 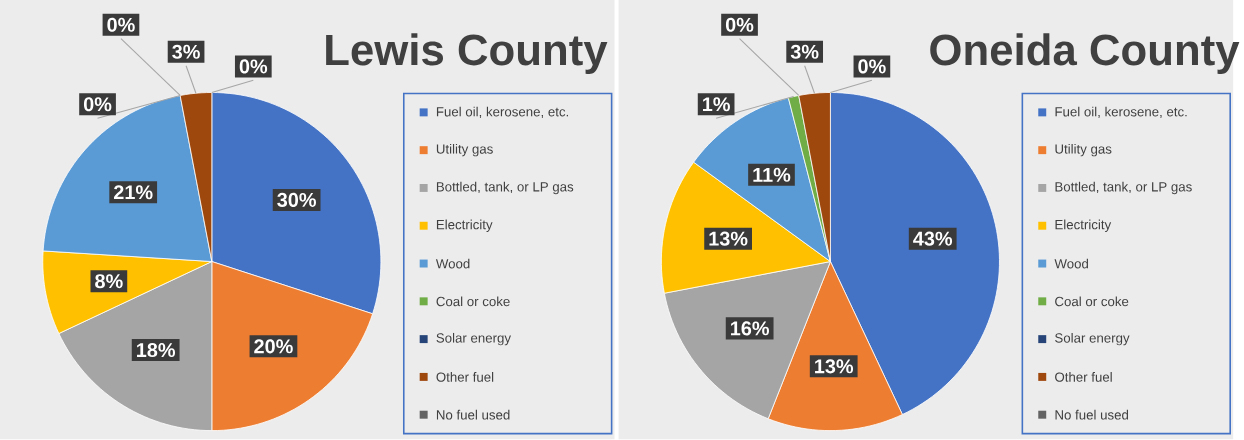 I want to click on data-label: 16%, so click(x=750, y=328).